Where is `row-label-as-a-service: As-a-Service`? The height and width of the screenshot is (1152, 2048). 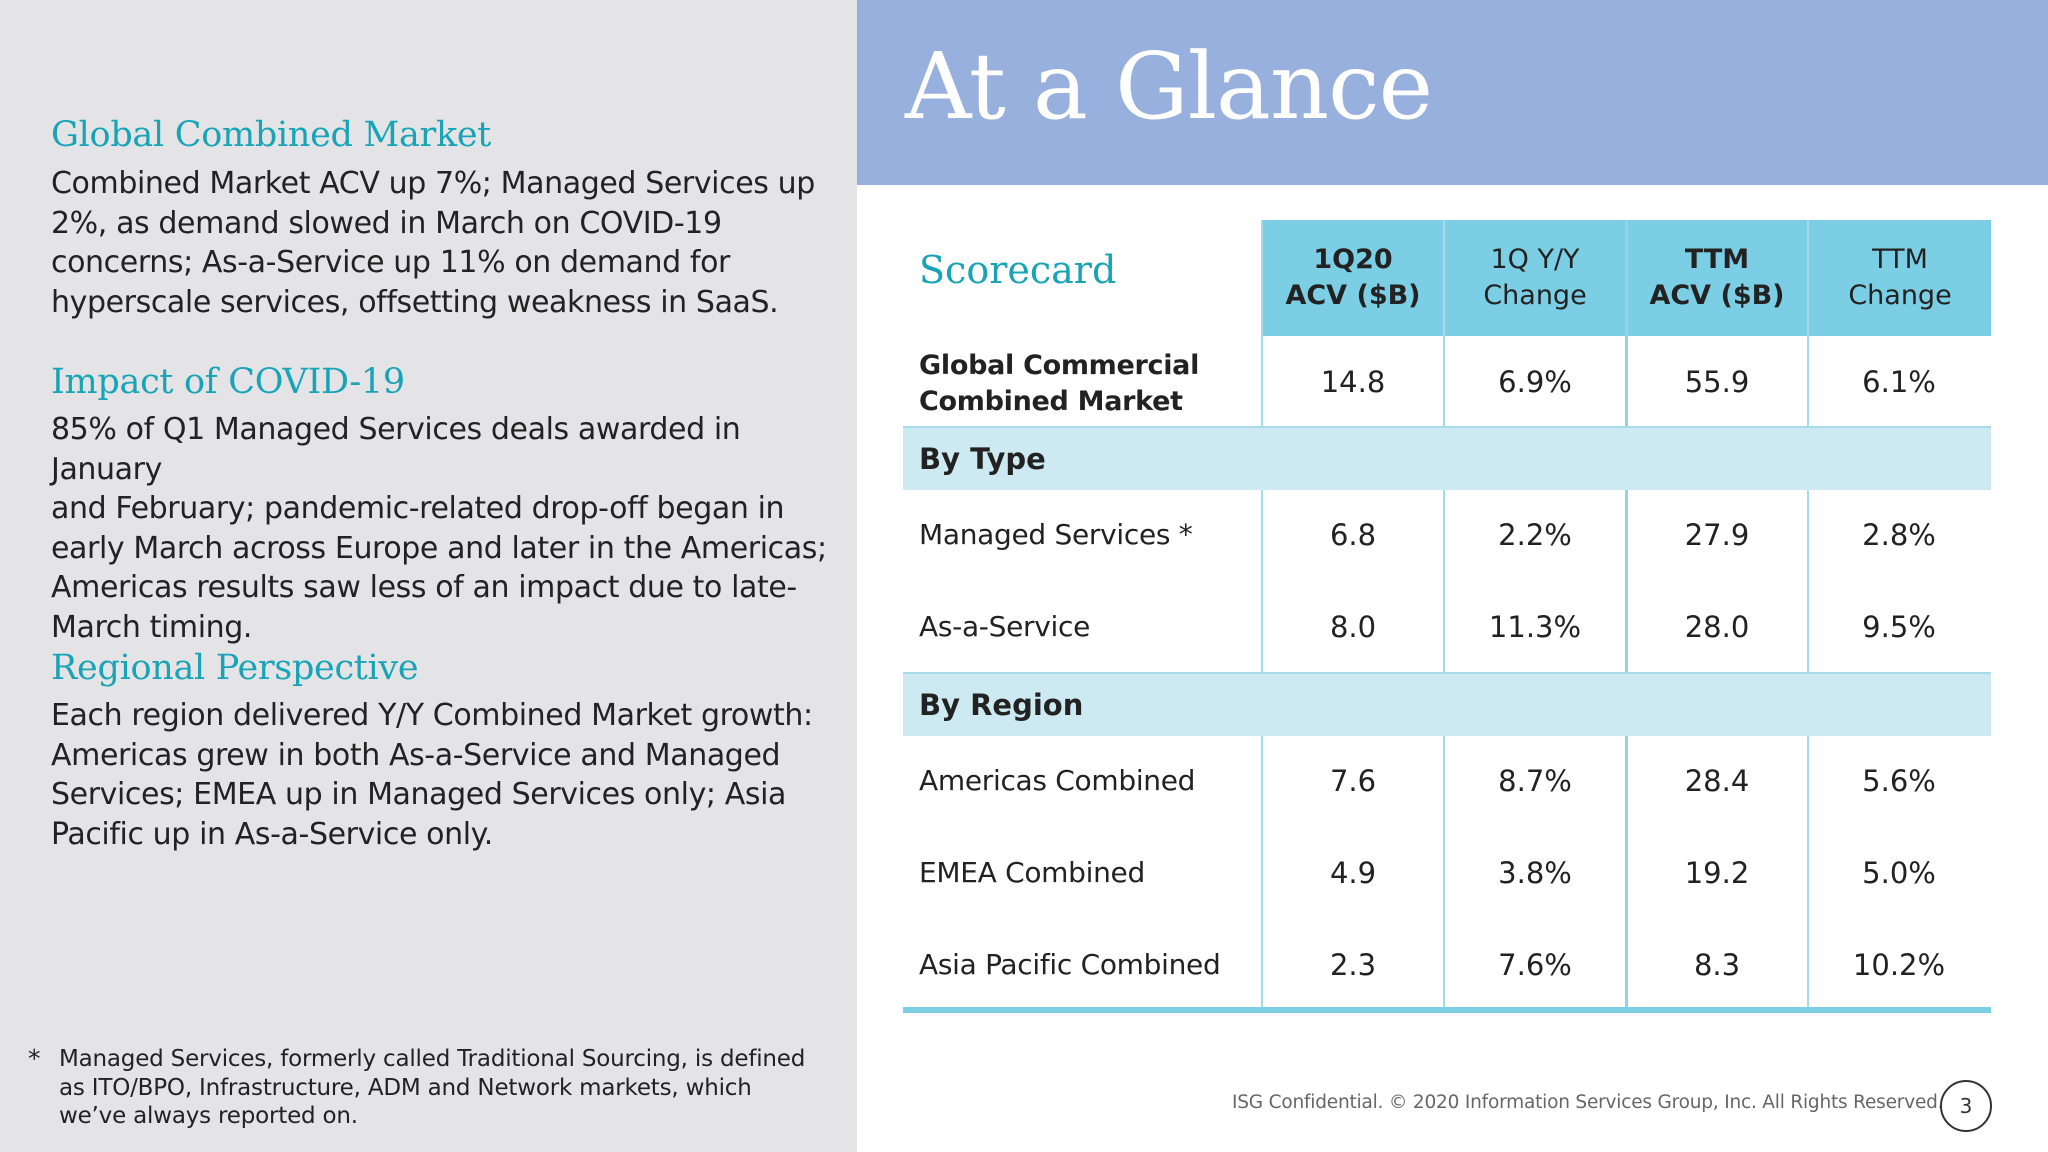
row-label-as-a-service: As-a-Service is located at coordinates (1004, 626).